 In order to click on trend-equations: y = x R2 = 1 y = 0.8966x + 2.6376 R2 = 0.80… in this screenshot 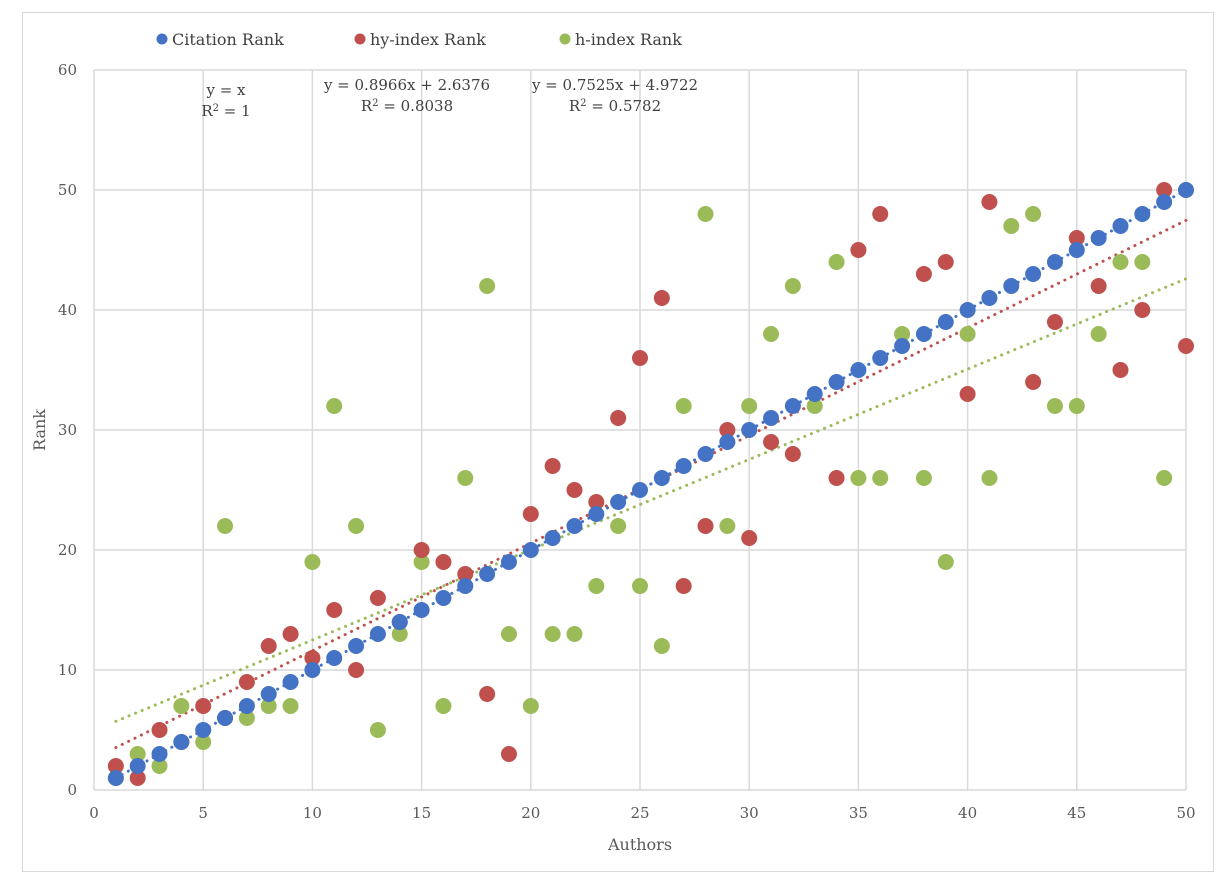, I will do `click(449, 98)`.